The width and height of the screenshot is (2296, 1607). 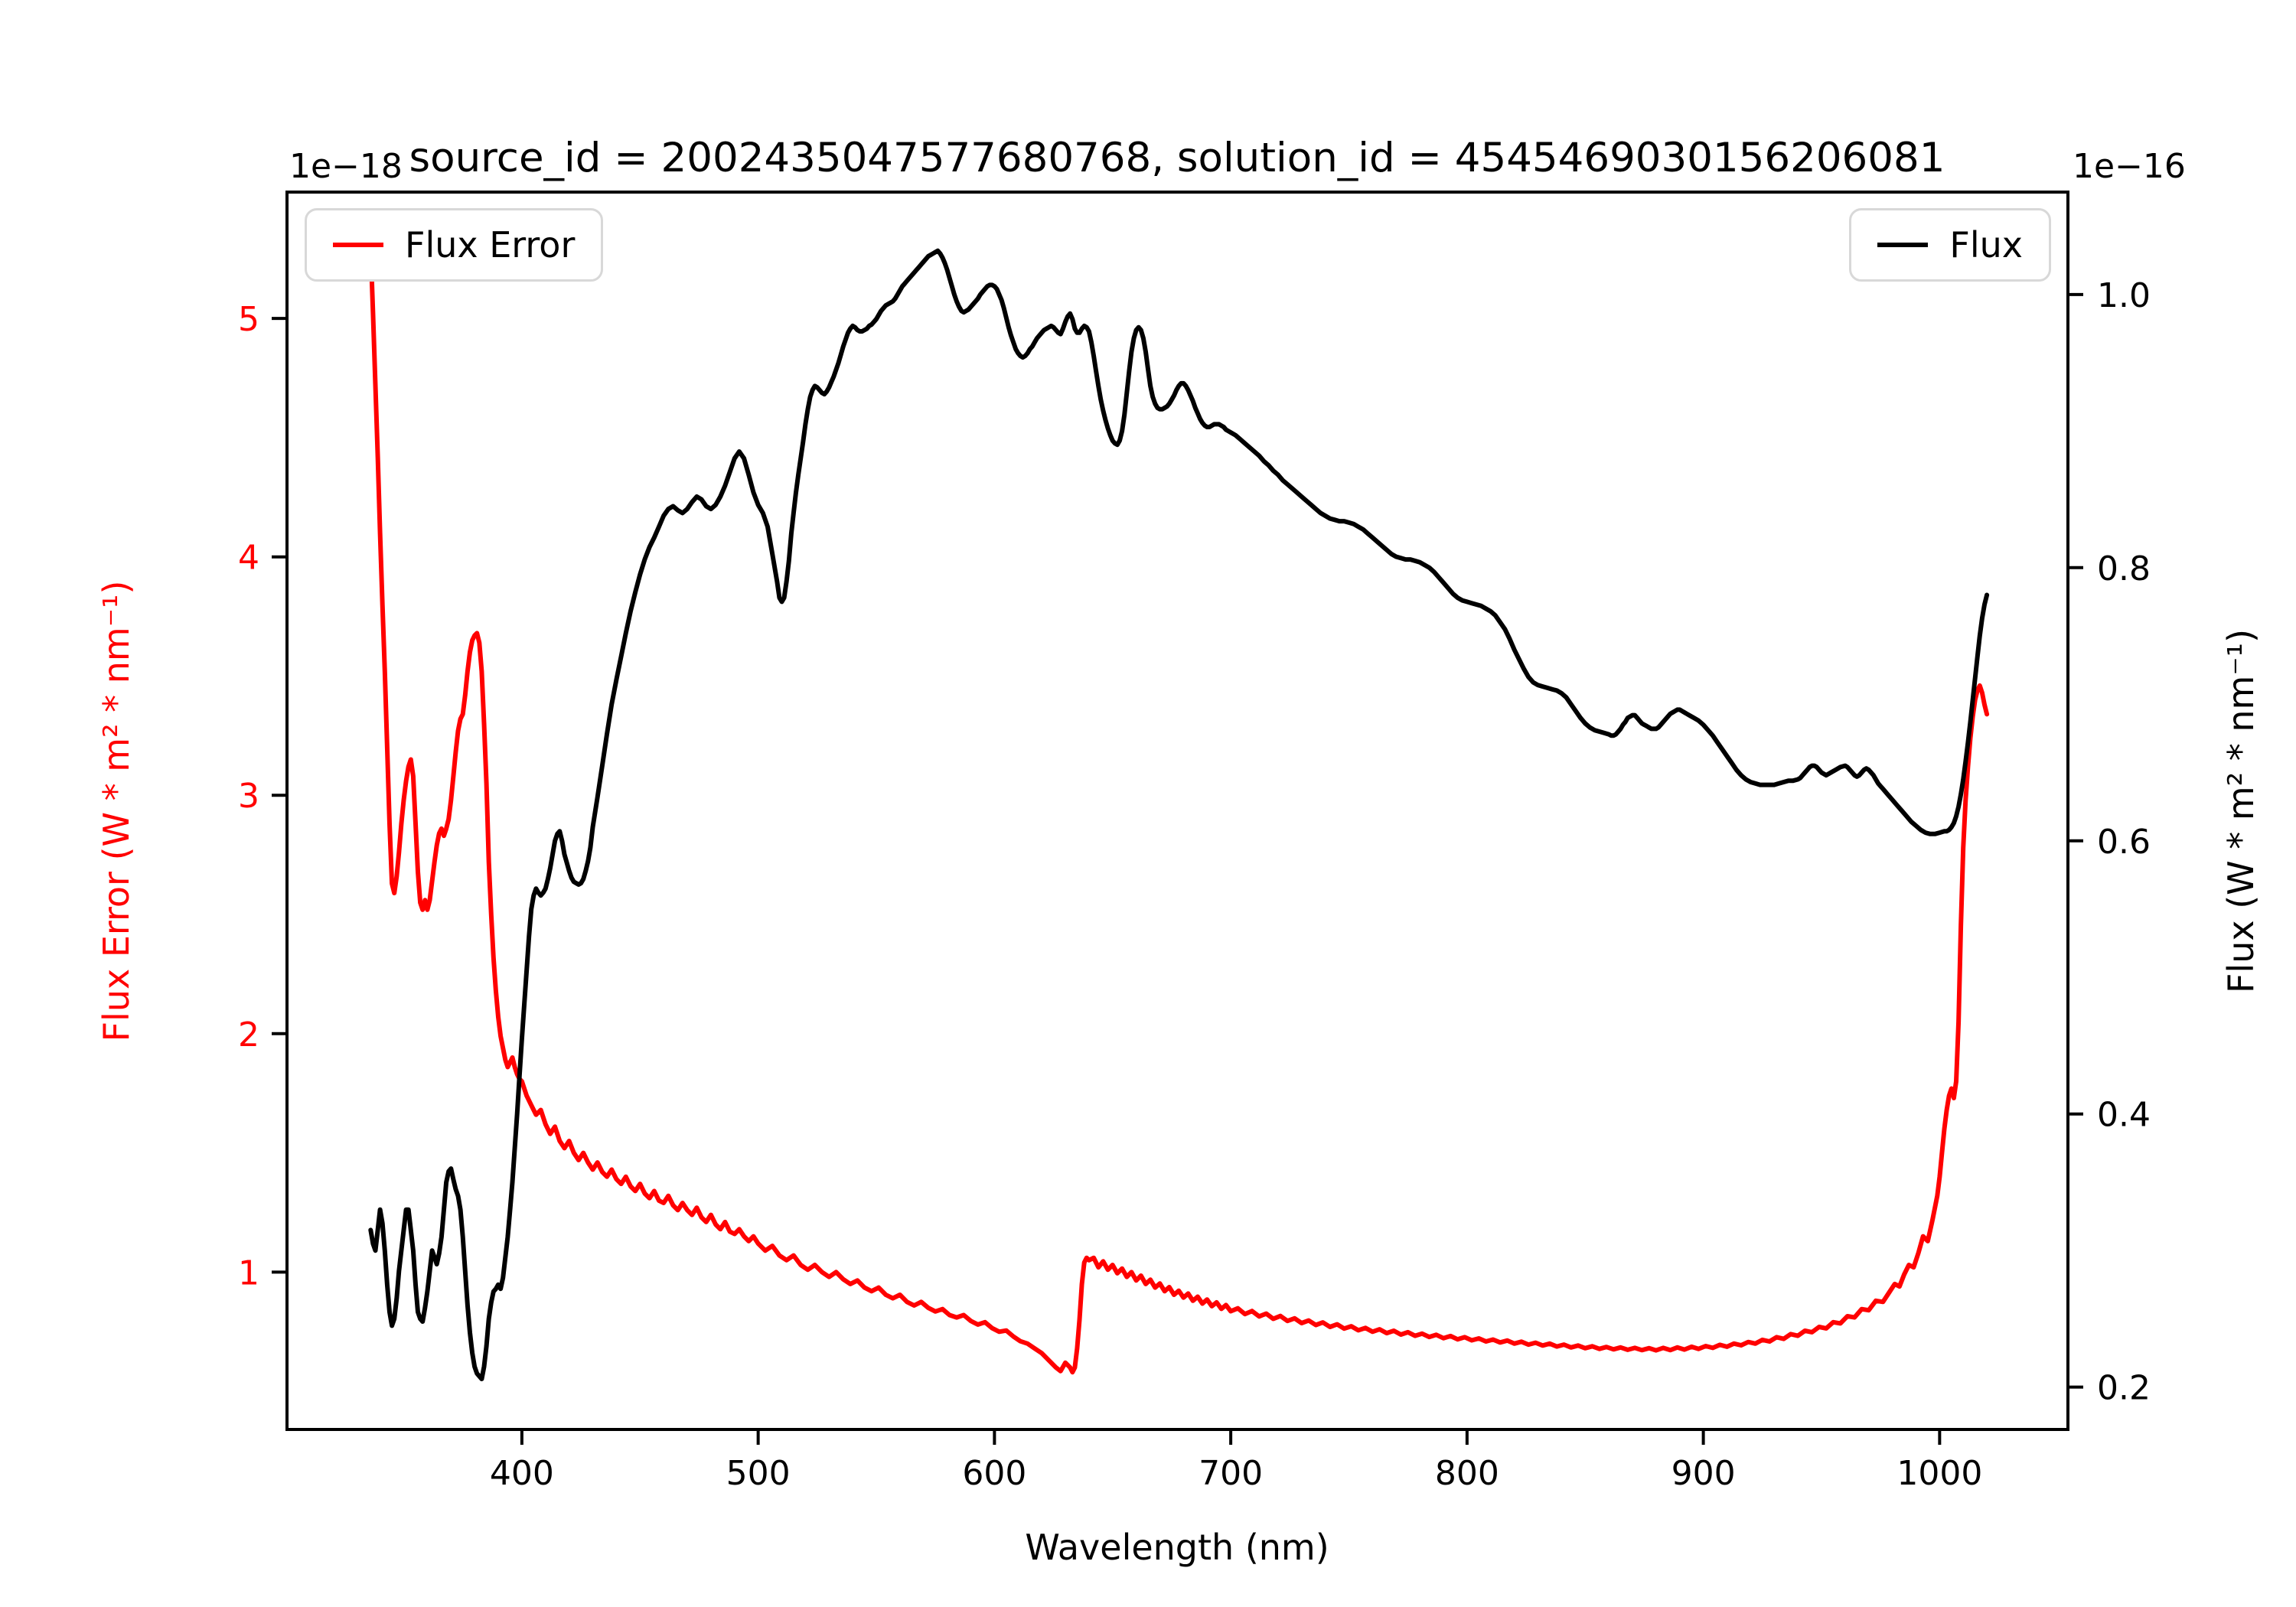 What do you see at coordinates (248, 1273) in the screenshot?
I see `left-y-tick-label: 1` at bounding box center [248, 1273].